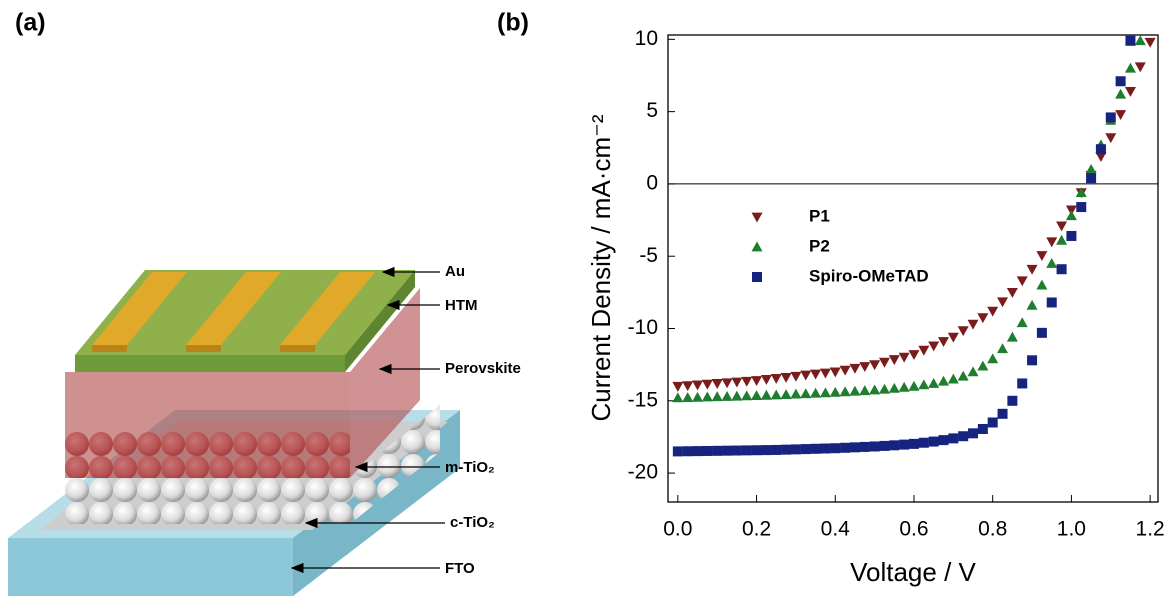 This screenshot has width=1173, height=596. What do you see at coordinates (472, 522) in the screenshot?
I see `layer-label: c-TiO₂` at bounding box center [472, 522].